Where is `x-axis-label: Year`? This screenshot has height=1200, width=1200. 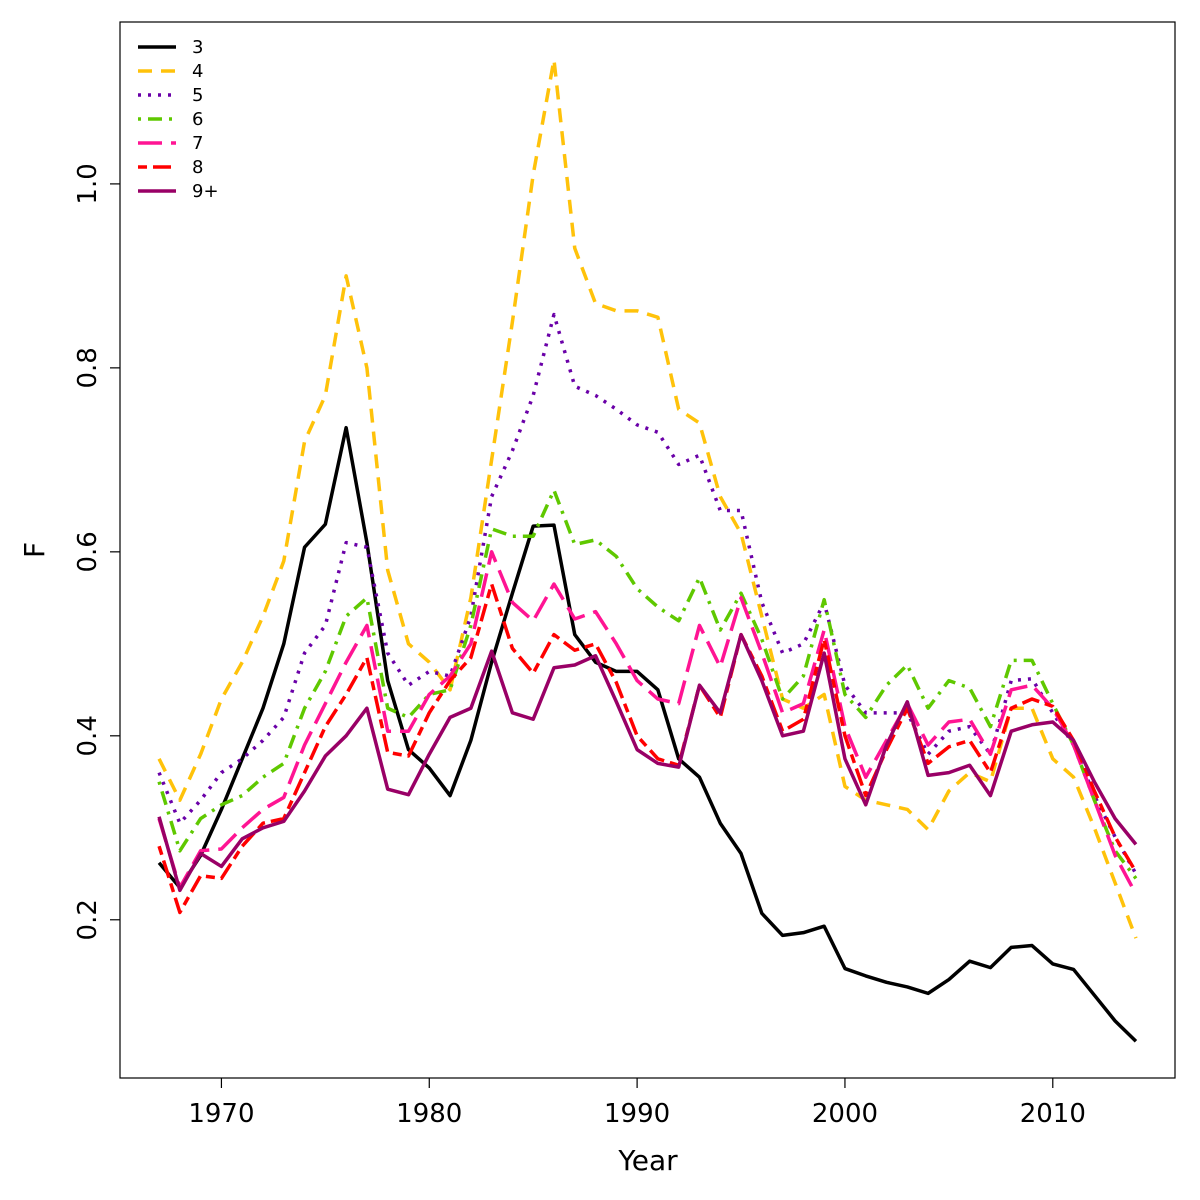
x-axis-label: Year is located at coordinates (647, 1160).